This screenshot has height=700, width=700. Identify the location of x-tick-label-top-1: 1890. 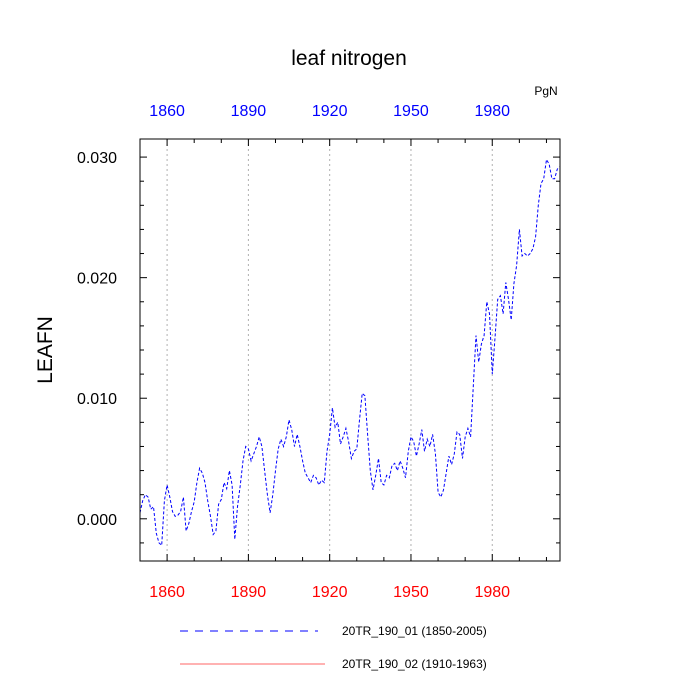
(249, 111).